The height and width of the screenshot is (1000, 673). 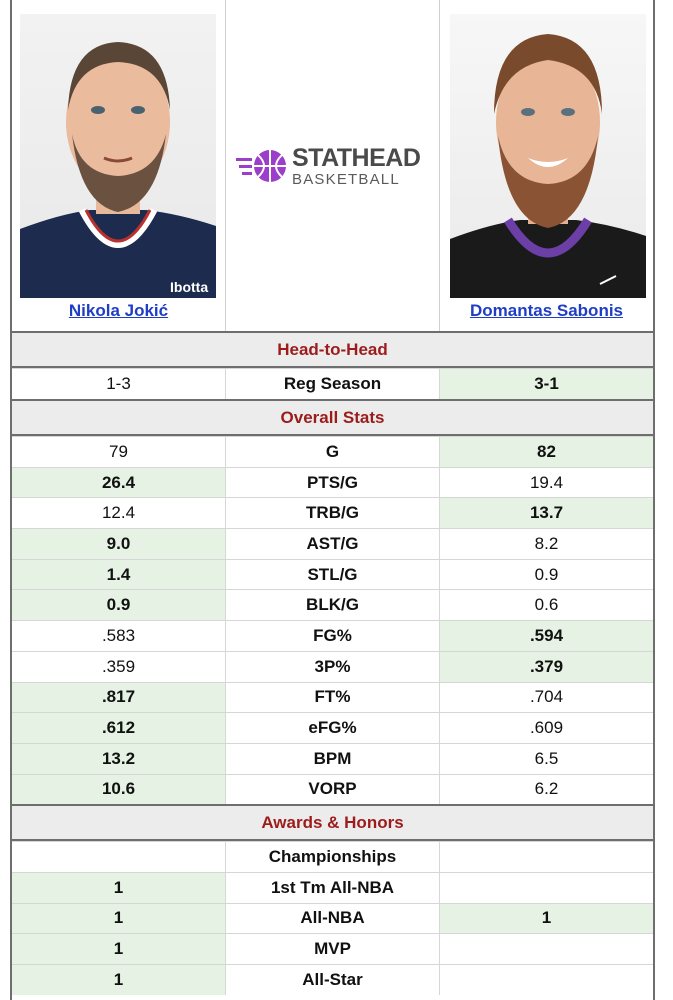 I want to click on table-row: 10.6 VORP 6.2, so click(x=332, y=789).